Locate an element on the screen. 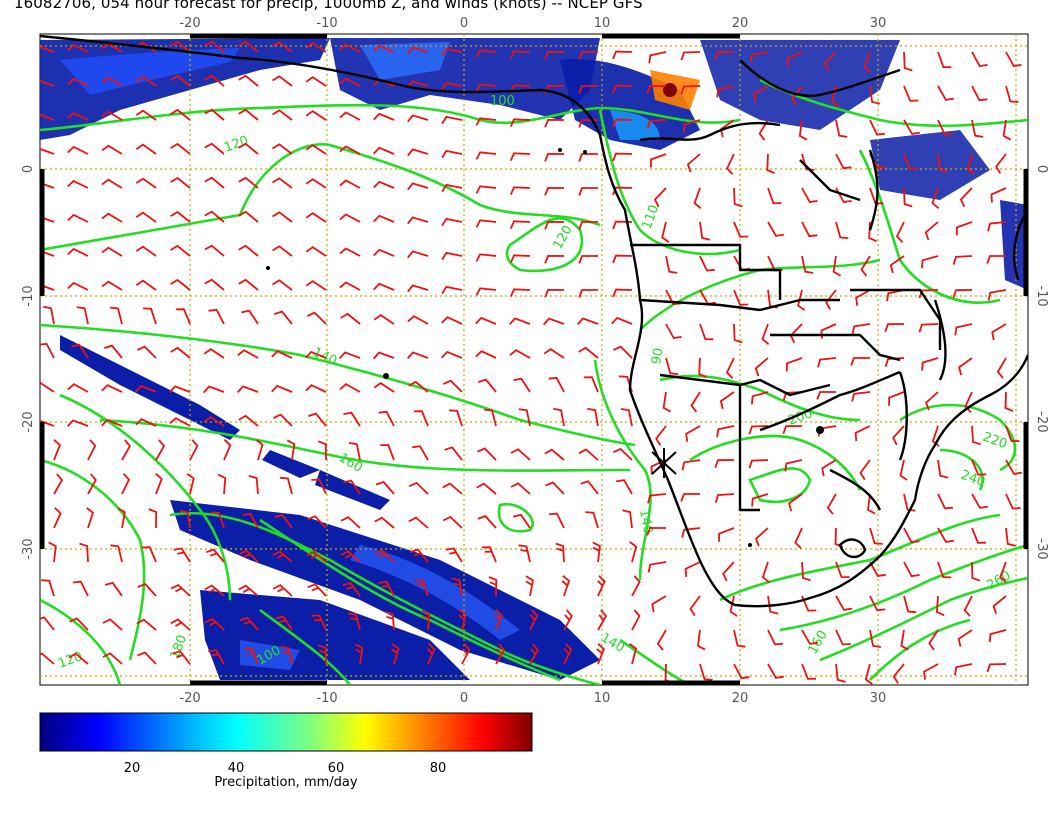 Image resolution: width=1056 pixels, height=816 pixels. colorbar-ticks: 20 40 60 80 is located at coordinates (285, 768).